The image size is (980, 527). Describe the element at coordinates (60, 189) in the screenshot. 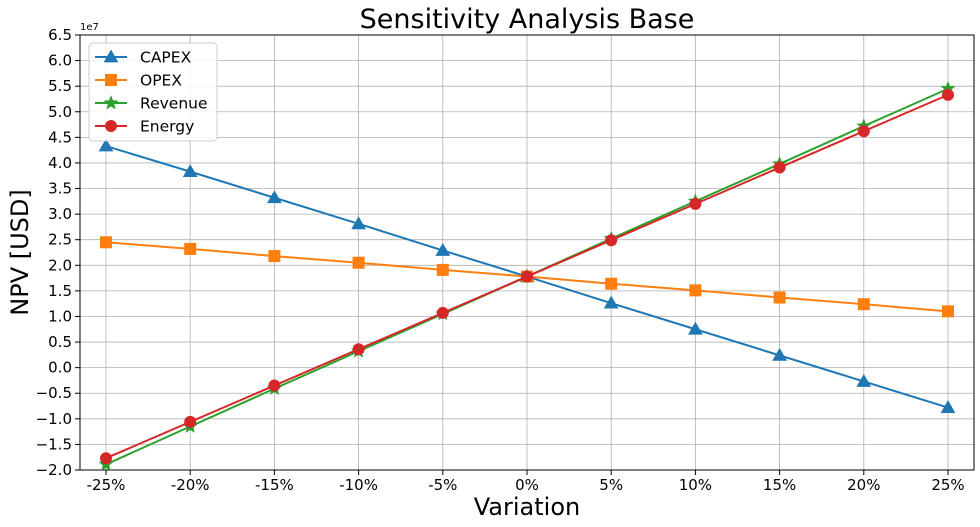

I see `y-tick-label: 3.5` at that location.